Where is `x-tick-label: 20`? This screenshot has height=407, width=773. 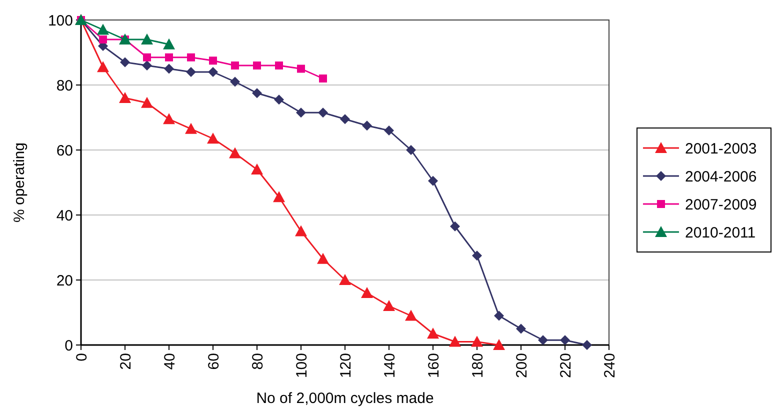 x-tick-label: 20 is located at coordinates (125, 361).